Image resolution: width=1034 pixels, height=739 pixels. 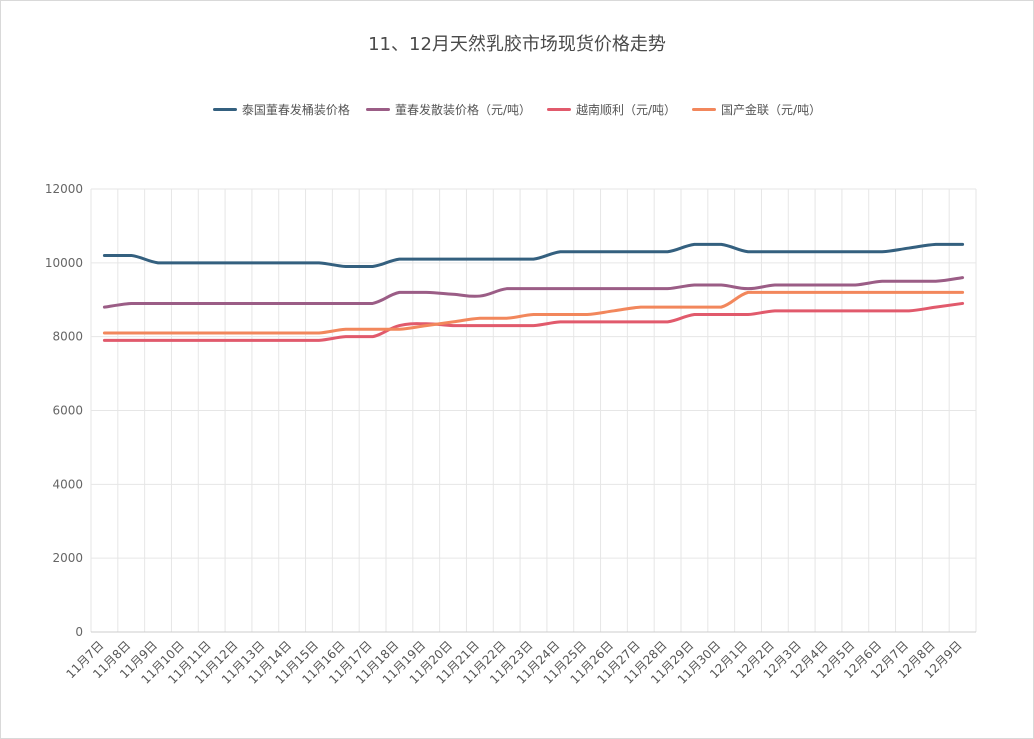 I want to click on chart-title: 11、12月天然乳胶市场现货价格走势, so click(x=517, y=44).